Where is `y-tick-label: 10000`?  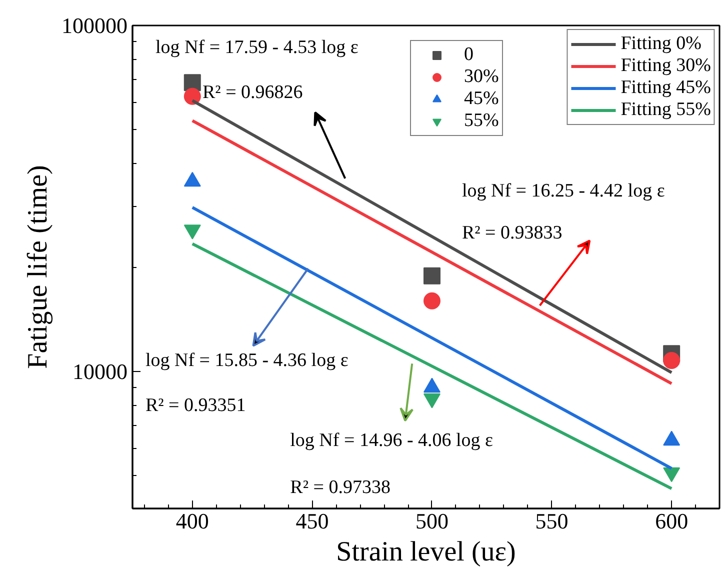
y-tick-label: 10000 is located at coordinates (100, 371).